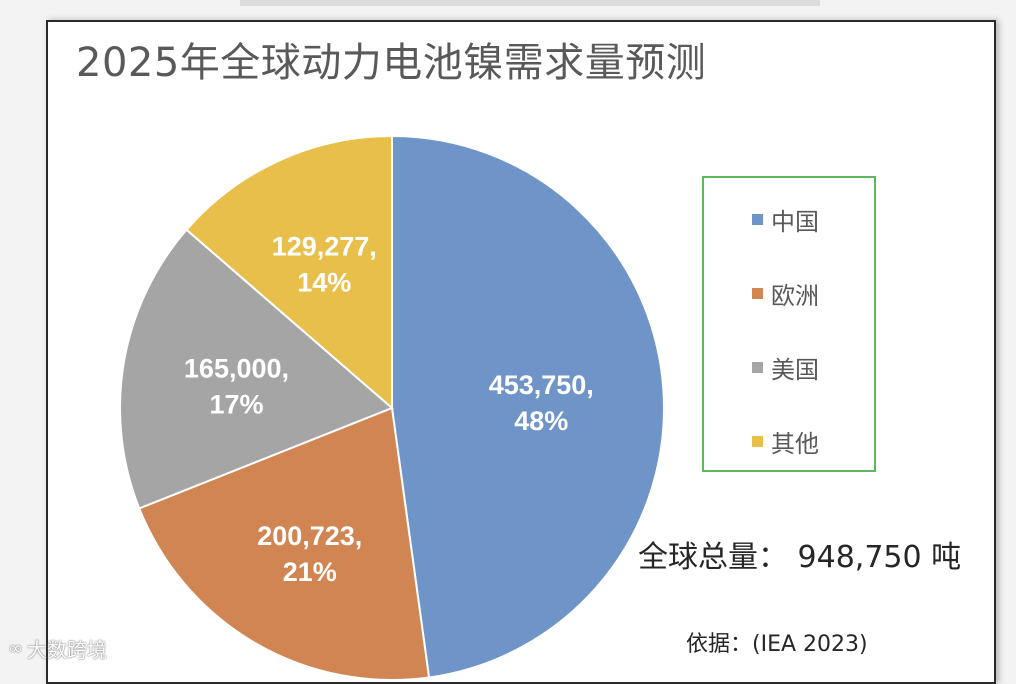 The image size is (1016, 684). I want to click on legend-label-china: 中国, so click(795, 222).